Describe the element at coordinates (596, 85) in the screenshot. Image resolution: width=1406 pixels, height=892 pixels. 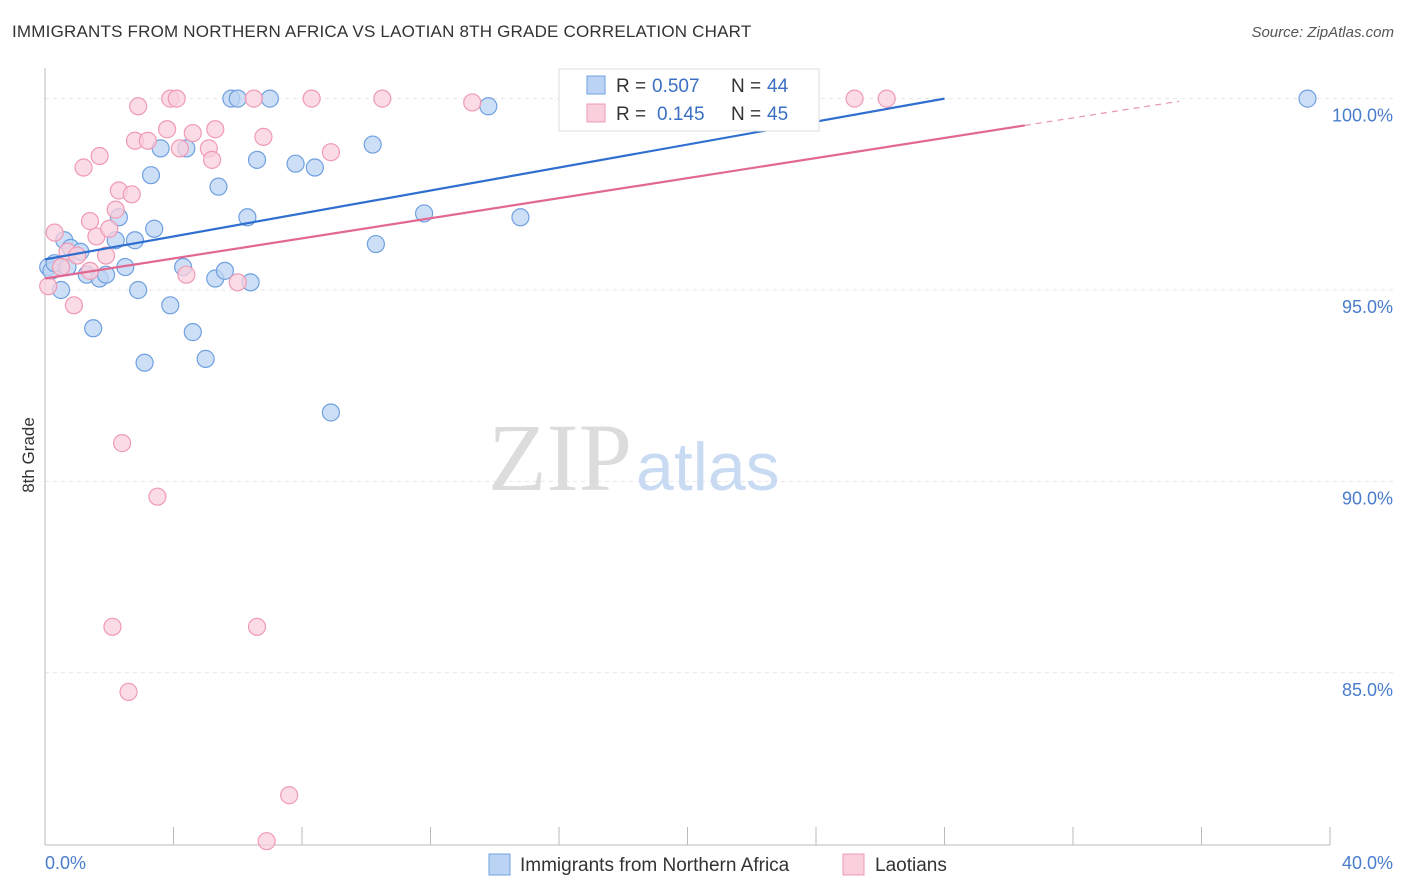
I see `legend-swatch-blue` at that location.